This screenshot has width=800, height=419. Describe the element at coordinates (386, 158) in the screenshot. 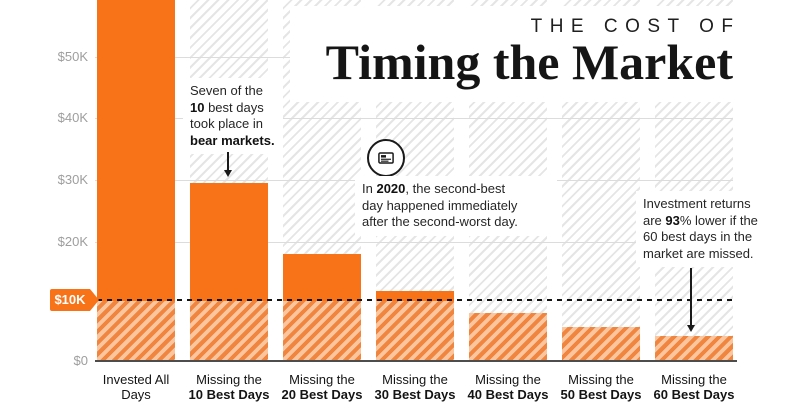

I see `newspaper-icon` at that location.